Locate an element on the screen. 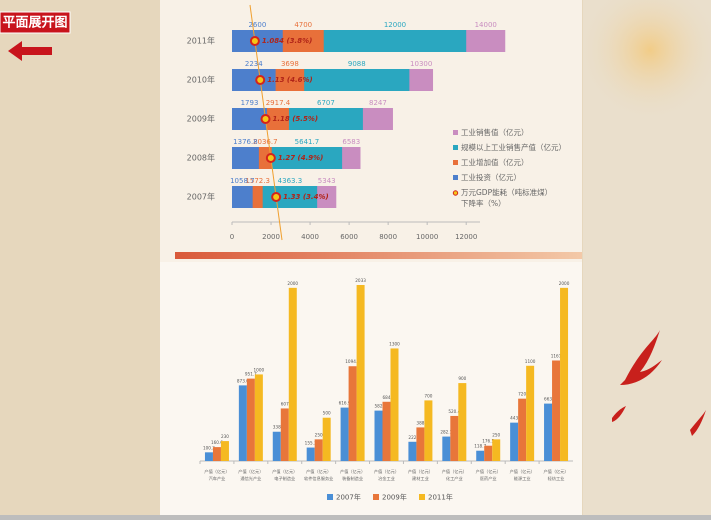  marker-label: 1.18 (5.5%) is located at coordinates (296, 119).